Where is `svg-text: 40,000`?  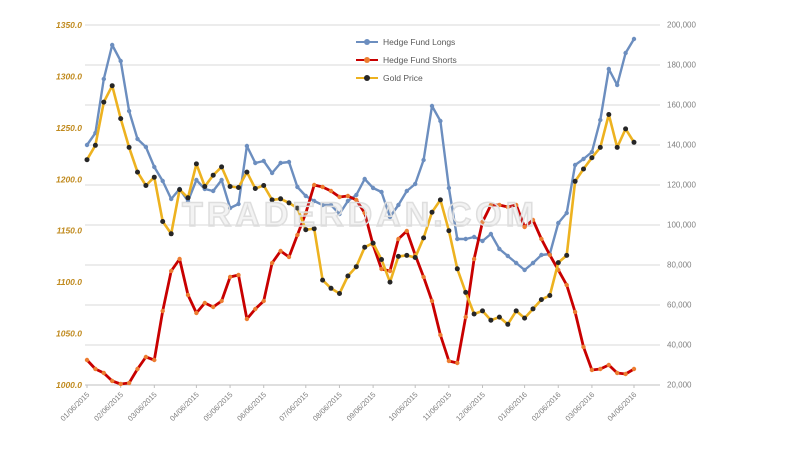 svg-text: 40,000 is located at coordinates (679, 345).